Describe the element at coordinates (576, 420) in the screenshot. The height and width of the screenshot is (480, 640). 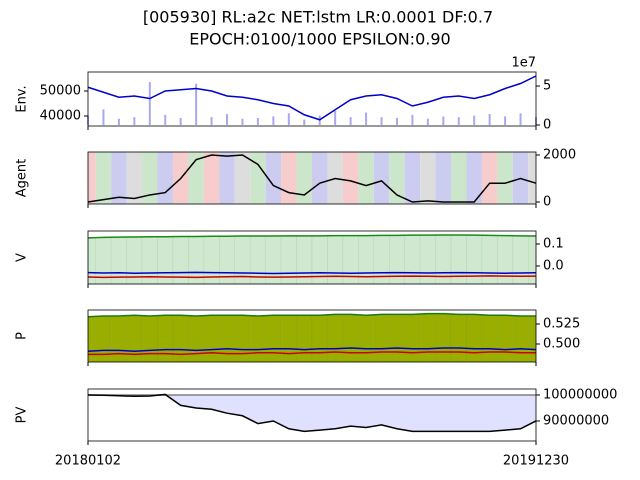
I see `y-tick-label: 90000000` at that location.